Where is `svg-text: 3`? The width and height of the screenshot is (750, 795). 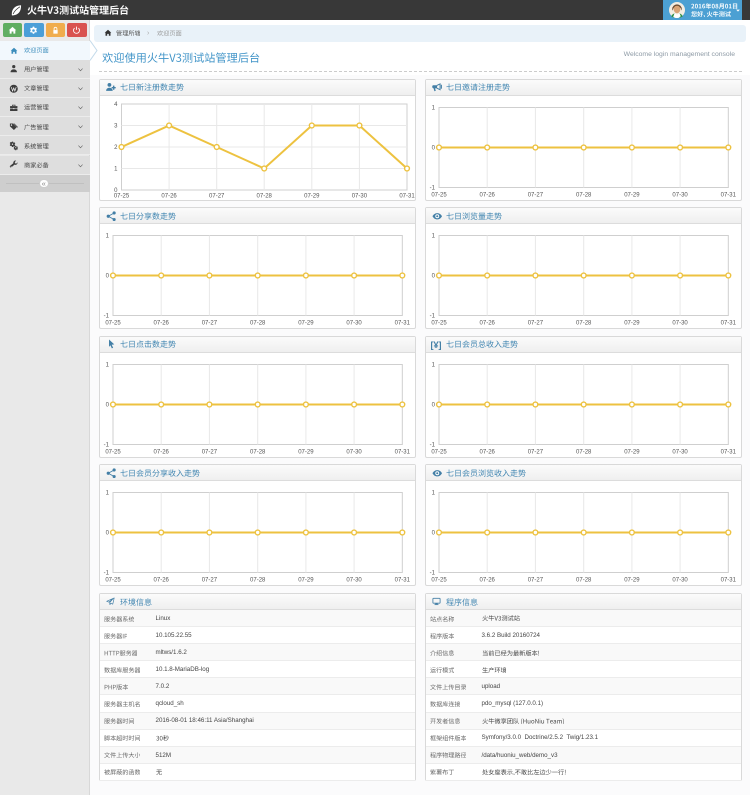
svg-text: 3 is located at coordinates (116, 126).